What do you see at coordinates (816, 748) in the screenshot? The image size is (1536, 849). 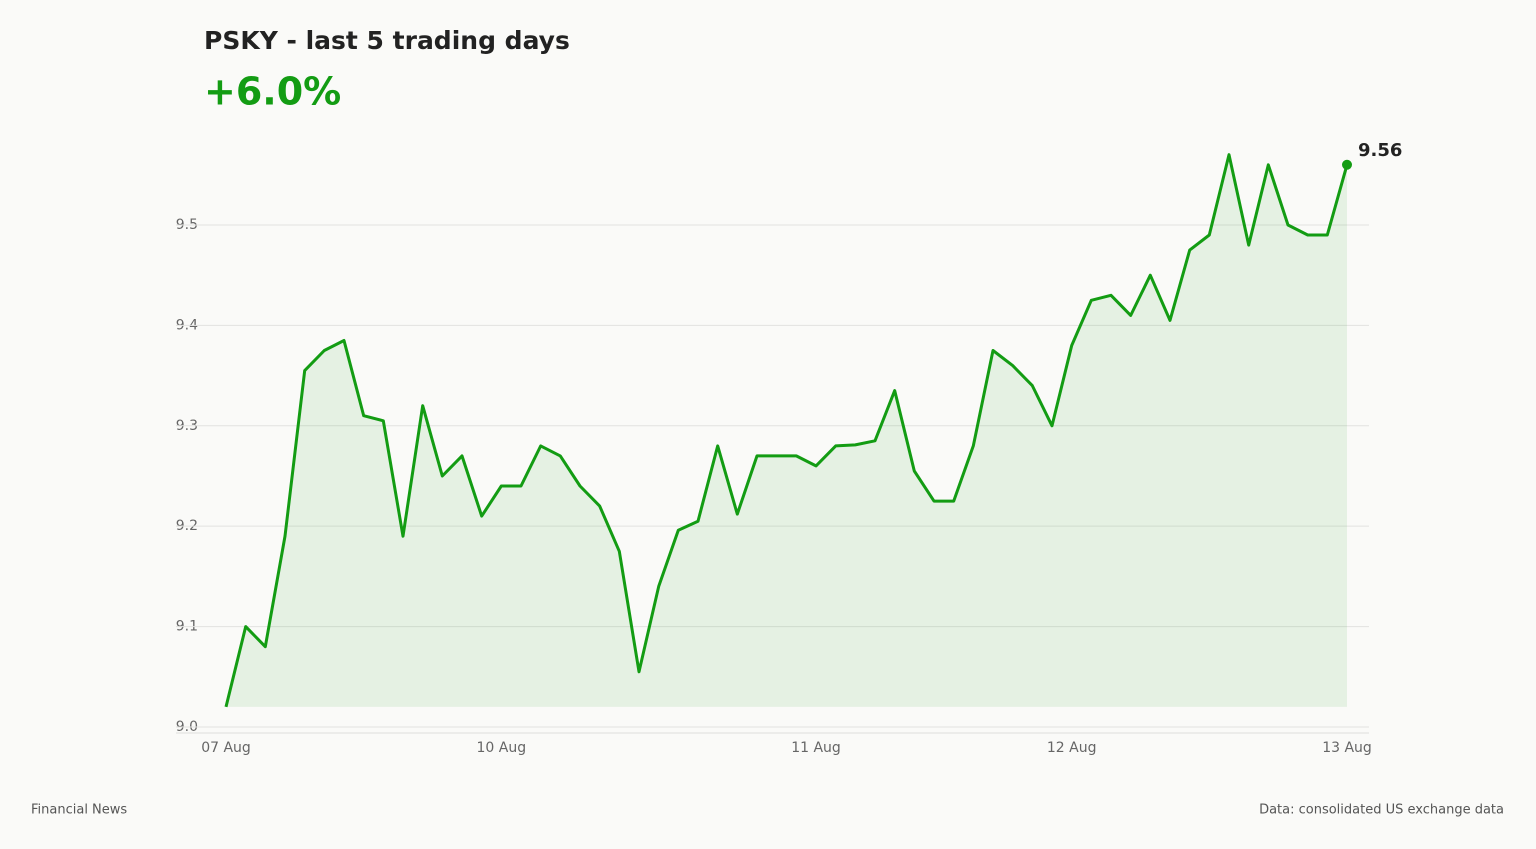 I see `x-tick-label: 11 Aug` at bounding box center [816, 748].